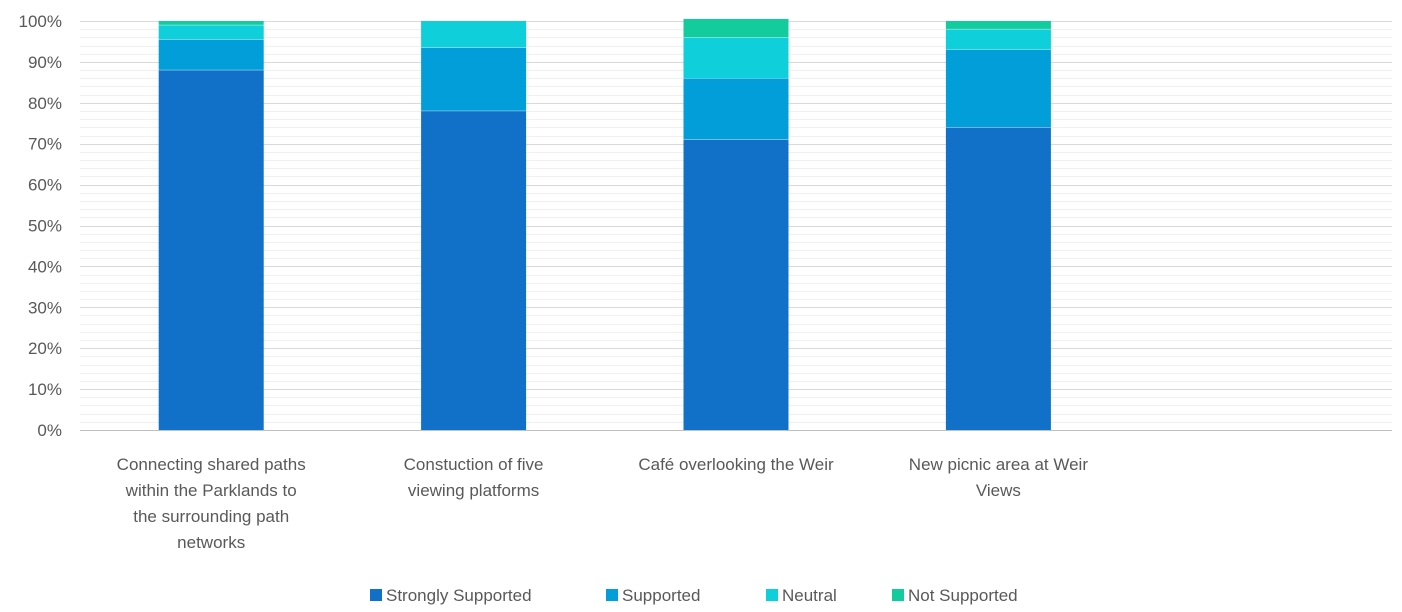 Image resolution: width=1402 pixels, height=612 pixels. What do you see at coordinates (963, 595) in the screenshot?
I see `legend-label: Not Supported` at bounding box center [963, 595].